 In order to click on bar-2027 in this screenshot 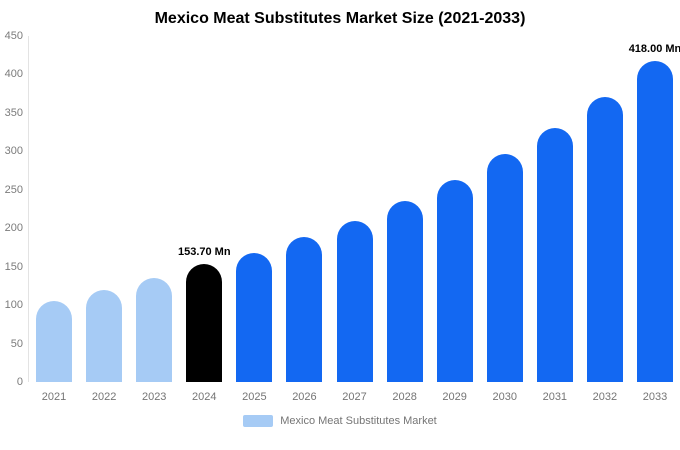, I will do `click(354, 301)`.